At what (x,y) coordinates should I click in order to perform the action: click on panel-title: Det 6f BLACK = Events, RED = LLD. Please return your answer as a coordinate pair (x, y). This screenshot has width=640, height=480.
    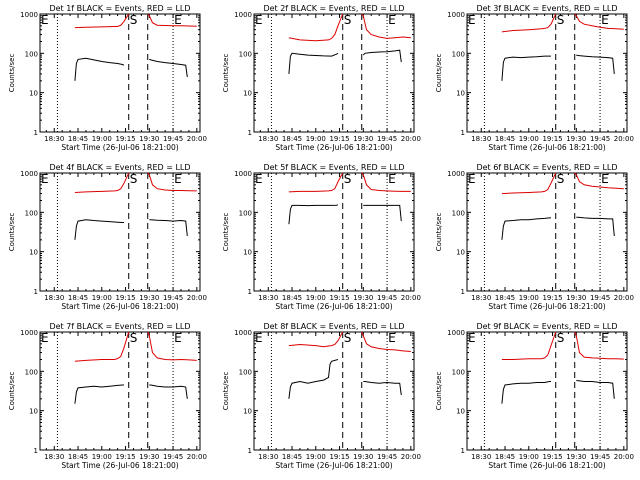
    Looking at the image, I should click on (546, 167).